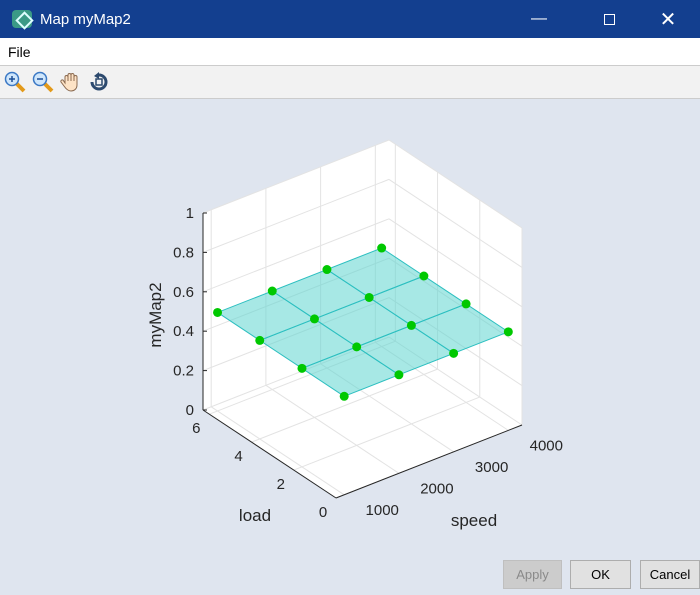 The image size is (700, 595). What do you see at coordinates (350, 52) in the screenshot?
I see `menu-bar: File` at bounding box center [350, 52].